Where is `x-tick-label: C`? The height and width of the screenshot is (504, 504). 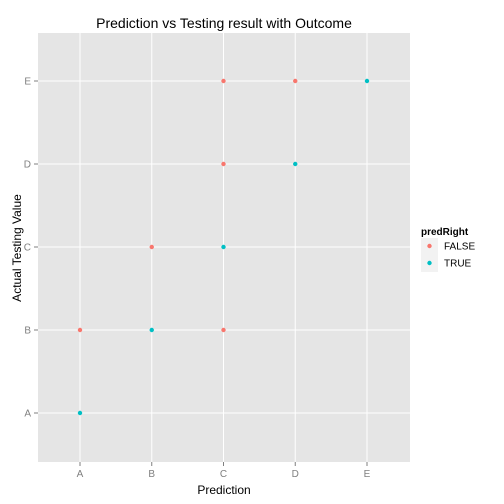 x-tick-label: C is located at coordinates (223, 474).